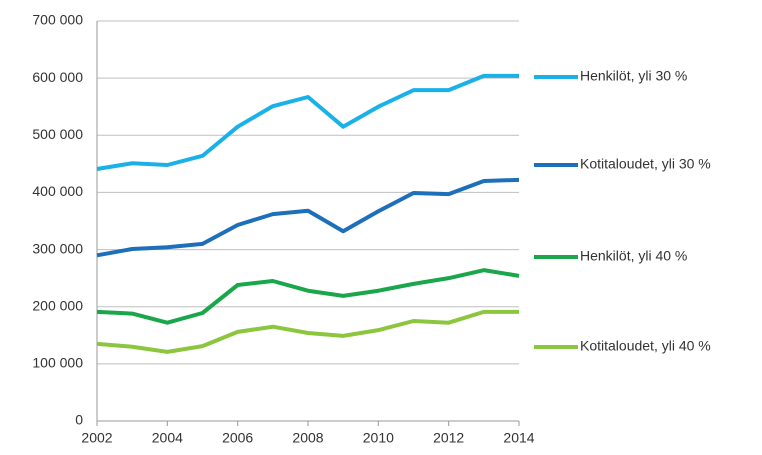  I want to click on x-tick-label: 2006, so click(237, 438).